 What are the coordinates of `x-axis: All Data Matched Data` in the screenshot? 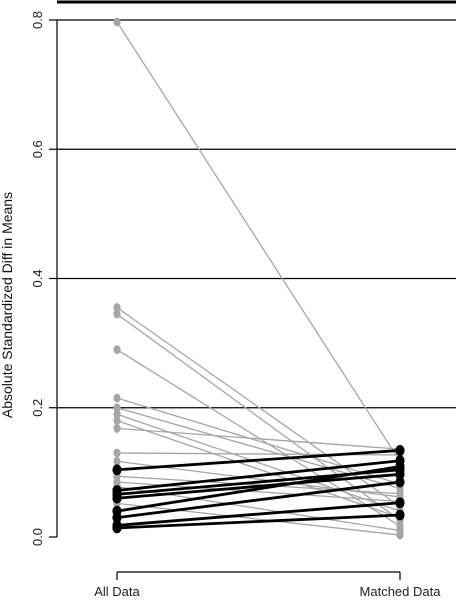 It's located at (268, 585).